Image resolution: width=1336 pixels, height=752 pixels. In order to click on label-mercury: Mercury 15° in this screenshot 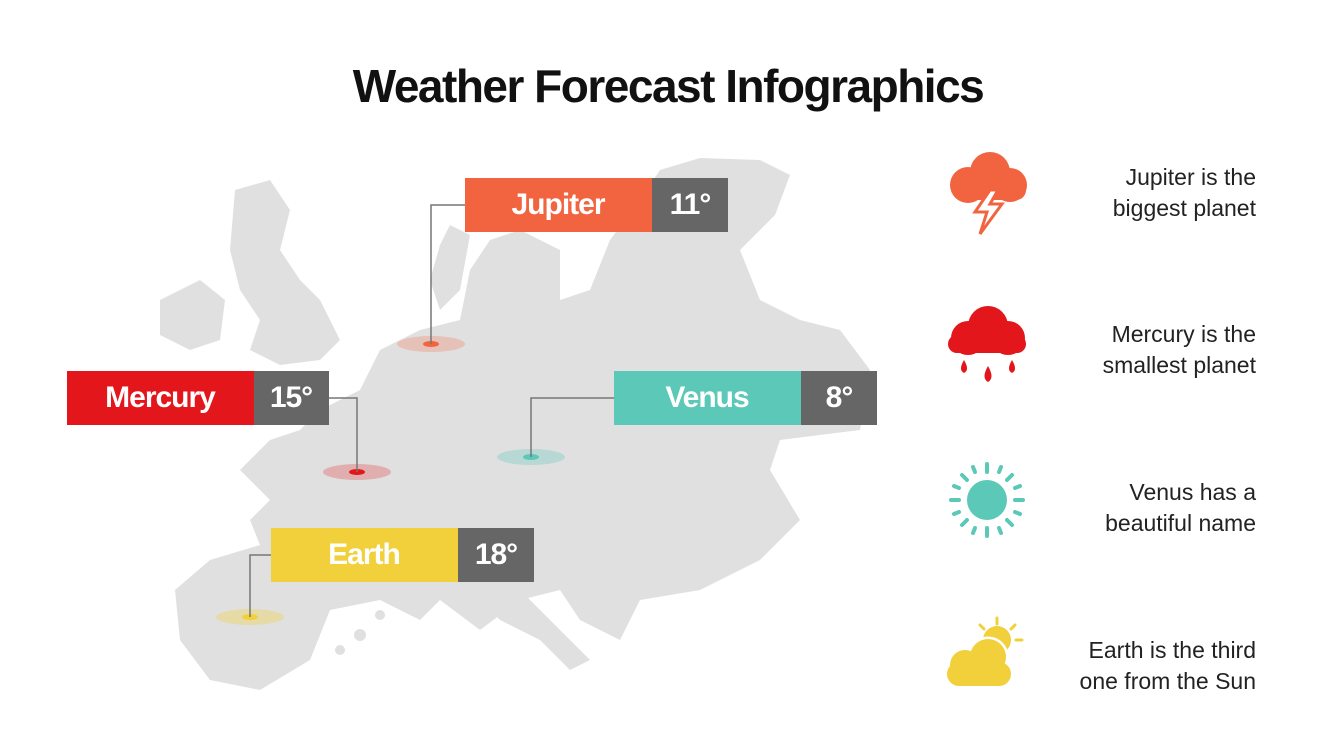, I will do `click(198, 398)`.